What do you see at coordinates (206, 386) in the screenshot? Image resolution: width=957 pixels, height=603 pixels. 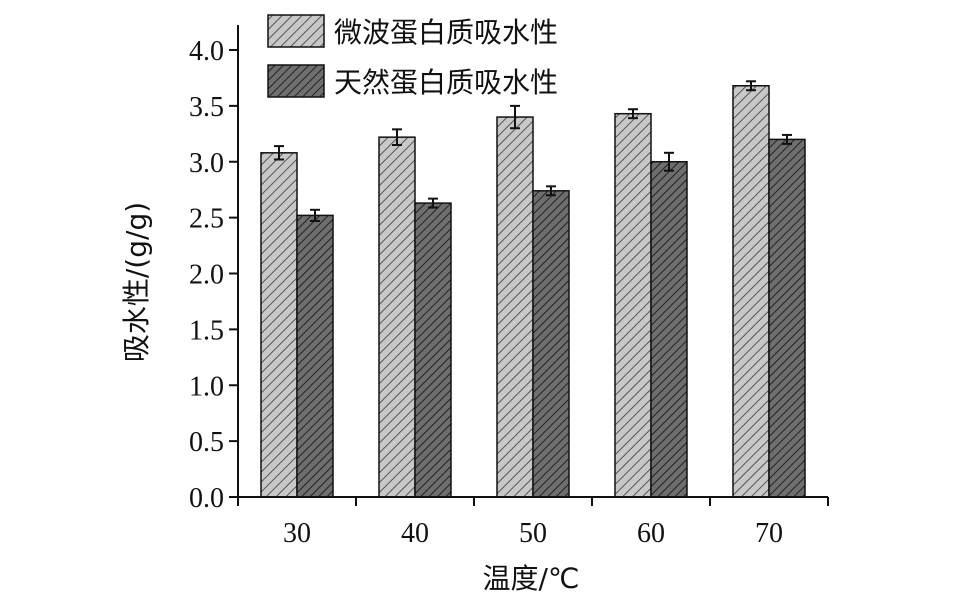 I see `y-tick-label-1.0: 1.0` at bounding box center [206, 386].